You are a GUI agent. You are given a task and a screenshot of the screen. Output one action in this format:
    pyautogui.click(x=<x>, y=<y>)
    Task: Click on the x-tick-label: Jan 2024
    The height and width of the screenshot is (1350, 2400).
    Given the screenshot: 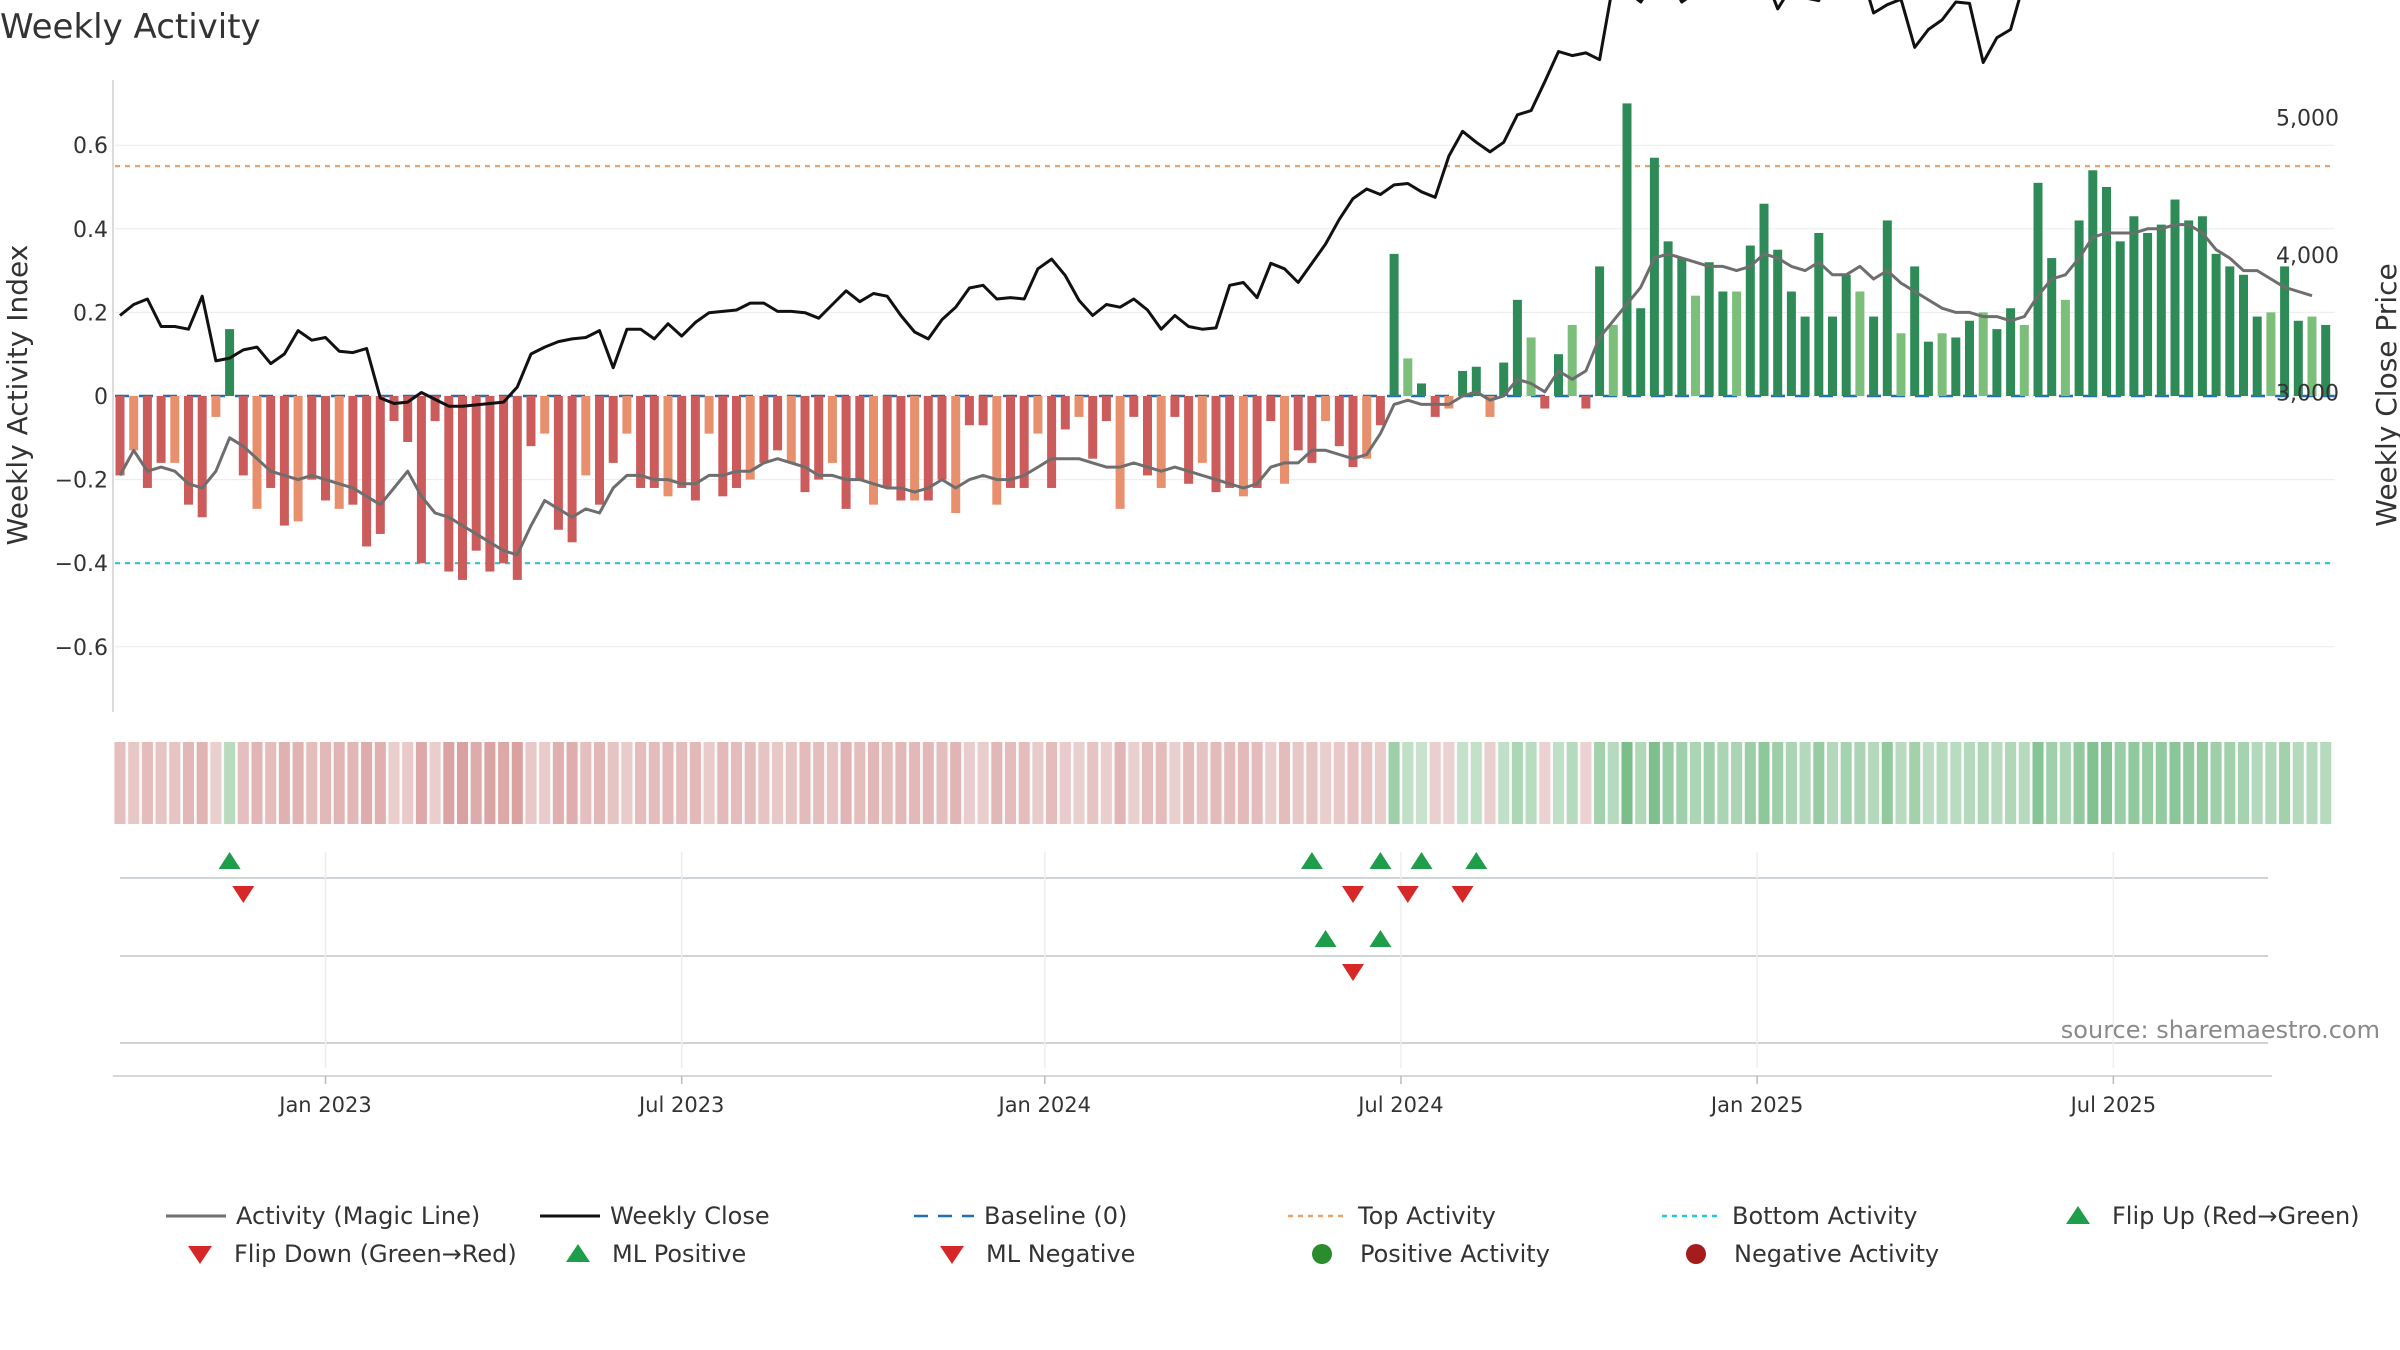 What is the action you would take?
    pyautogui.click(x=1044, y=1105)
    